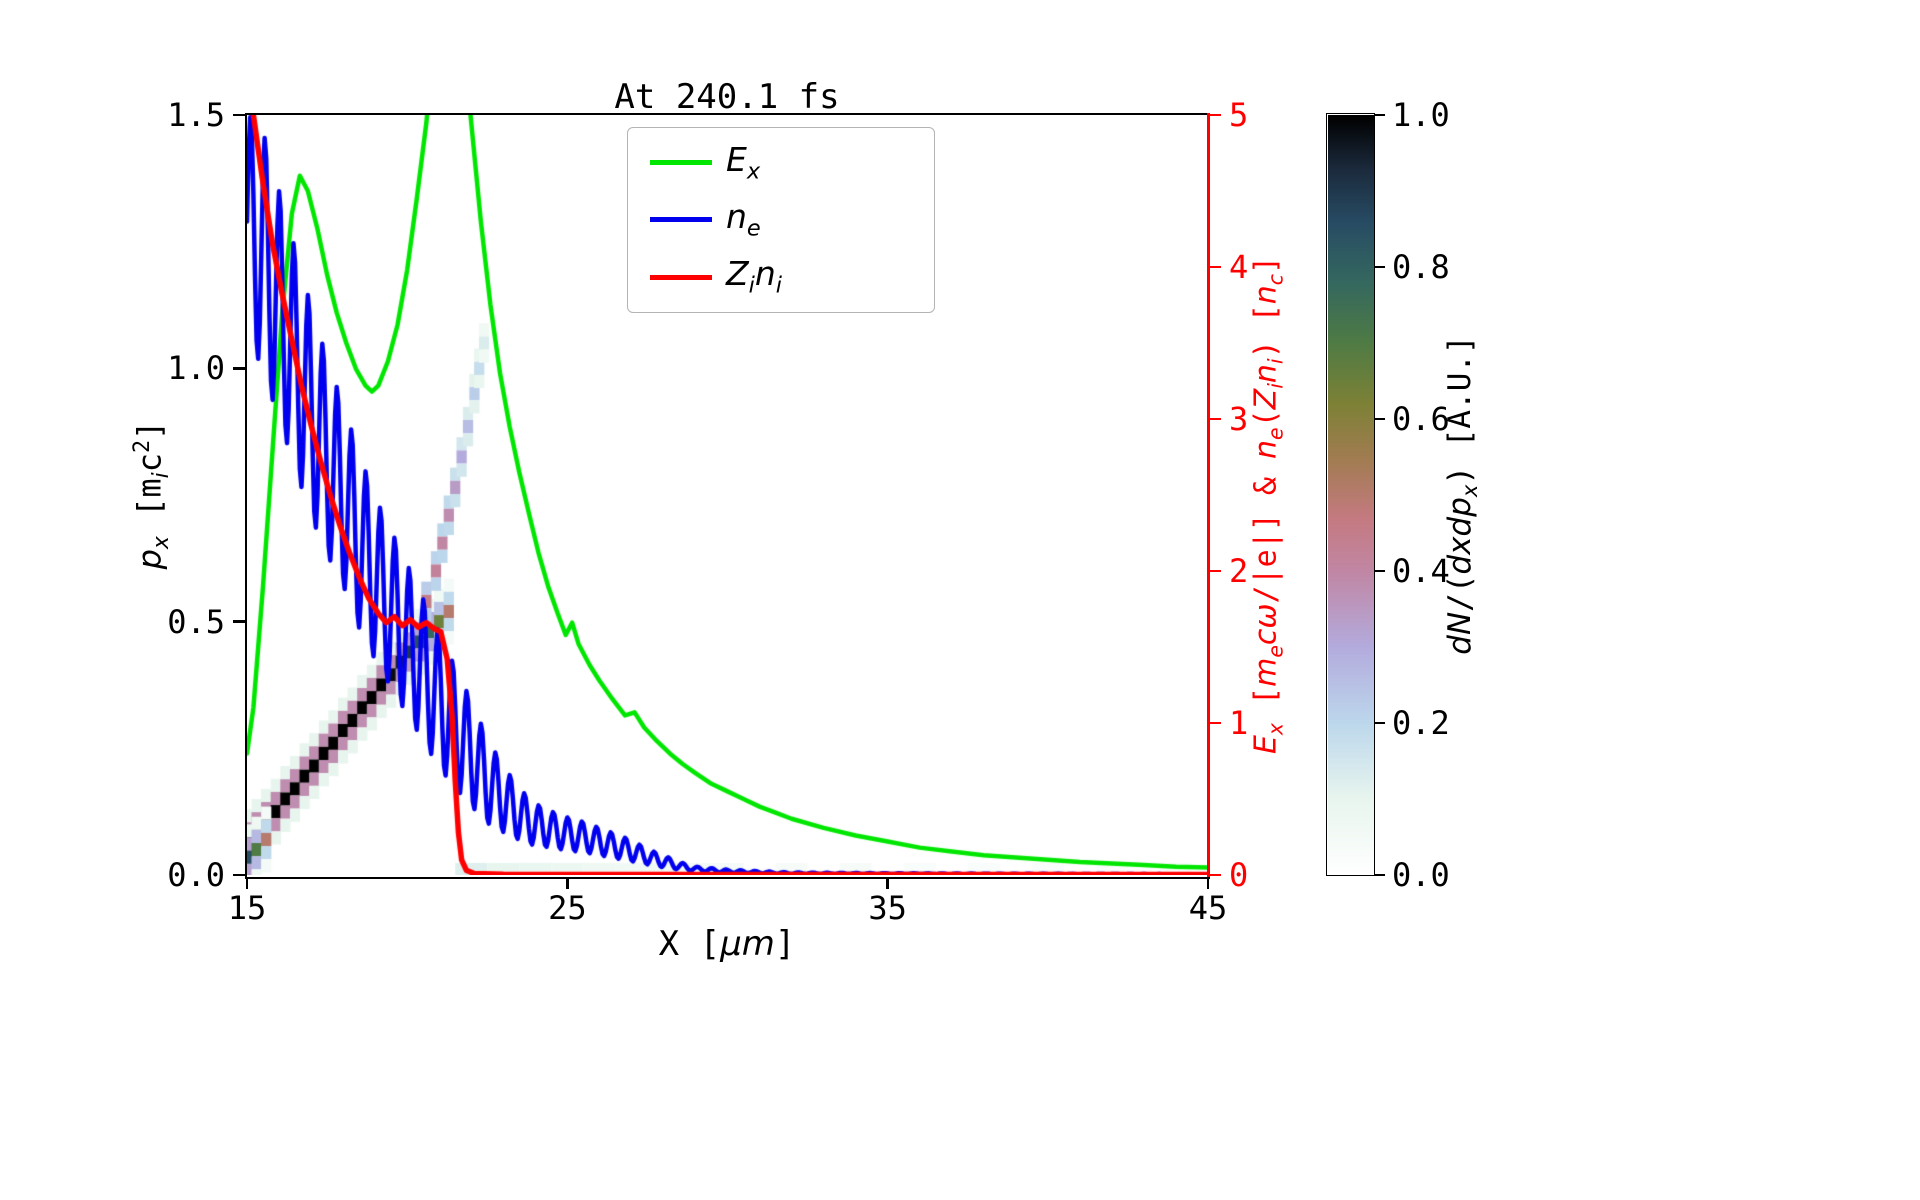 This screenshot has height=1200, width=1920. I want to click on legend-label-ex: Ex, so click(743, 163).